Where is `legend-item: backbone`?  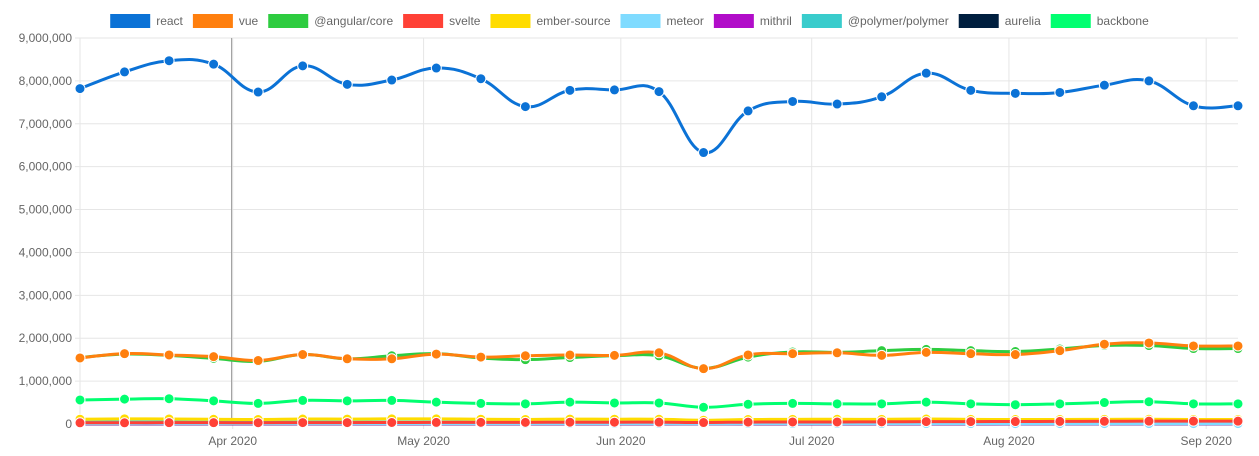
legend-item: backbone is located at coordinates (1099, 21).